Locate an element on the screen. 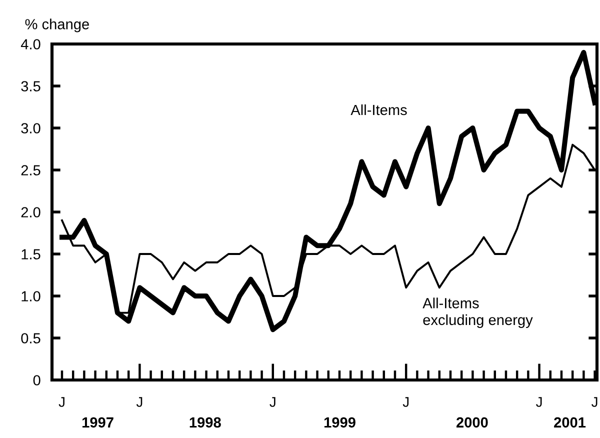 This screenshot has width=600, height=438. text: 1998 is located at coordinates (205, 422).